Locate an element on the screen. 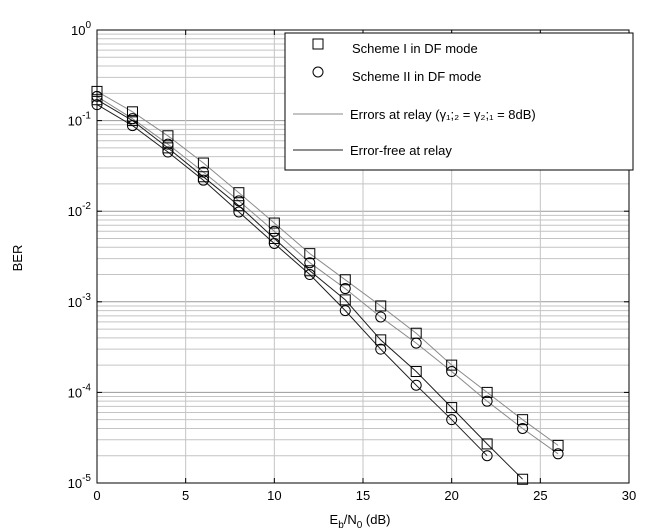  y-tick-label: 10⁻¹ is located at coordinates (80, 120).